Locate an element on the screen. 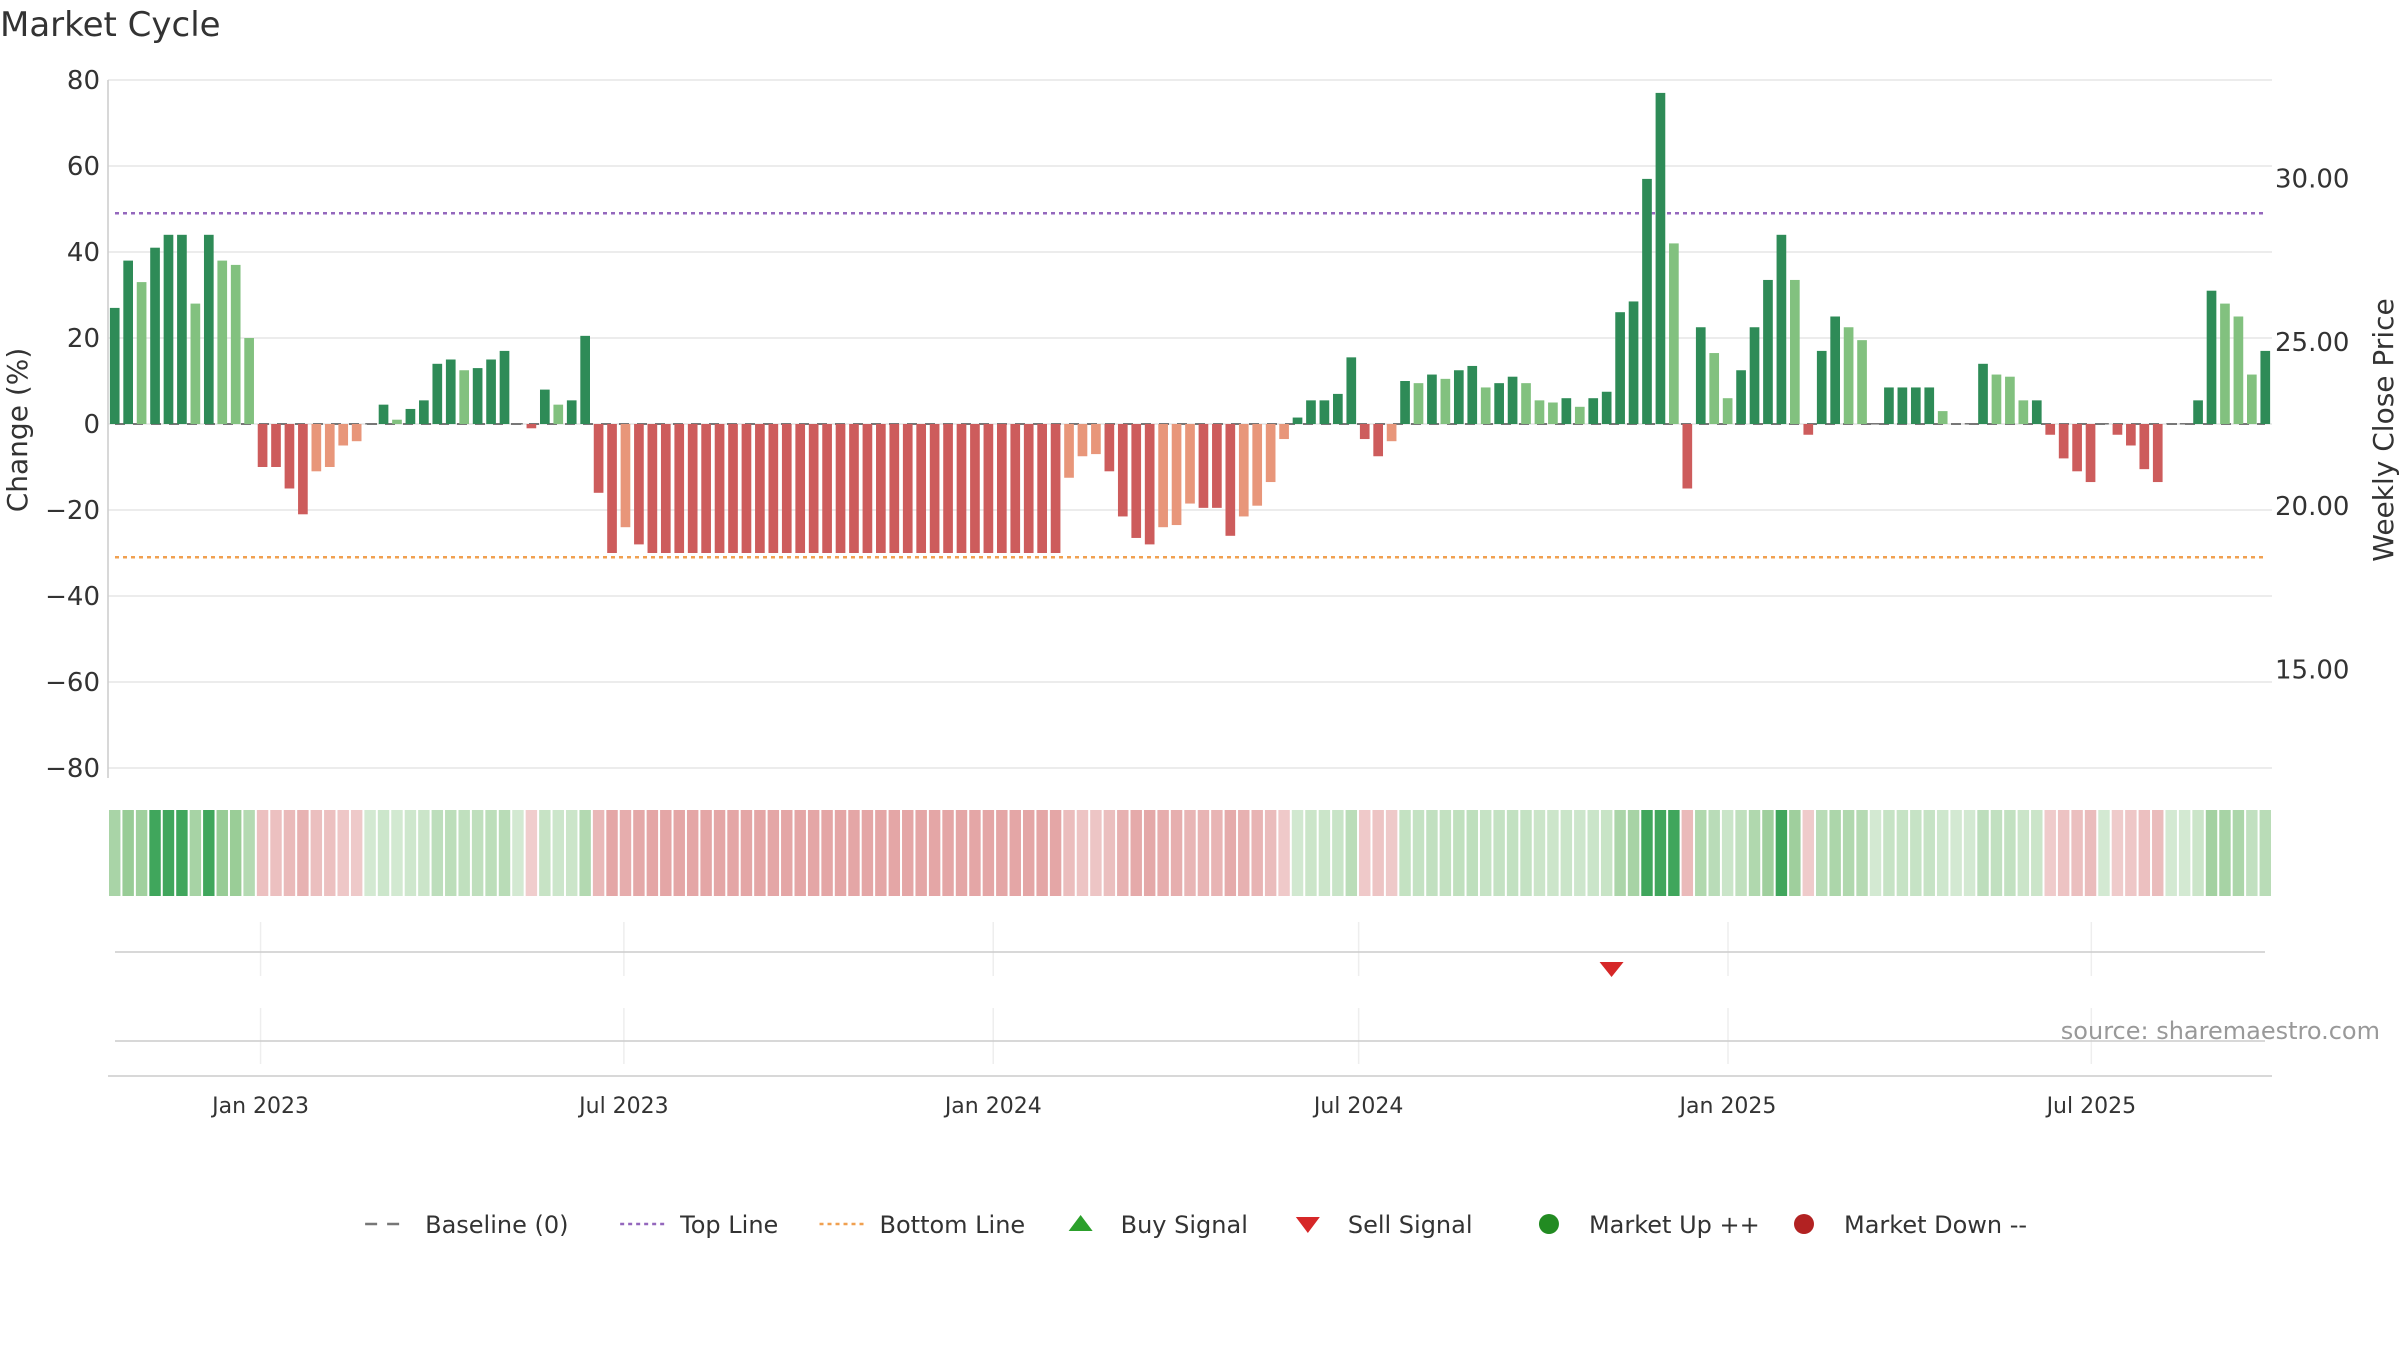 The height and width of the screenshot is (1350, 2400). legend-label: Market Down -- is located at coordinates (1935, 1225).